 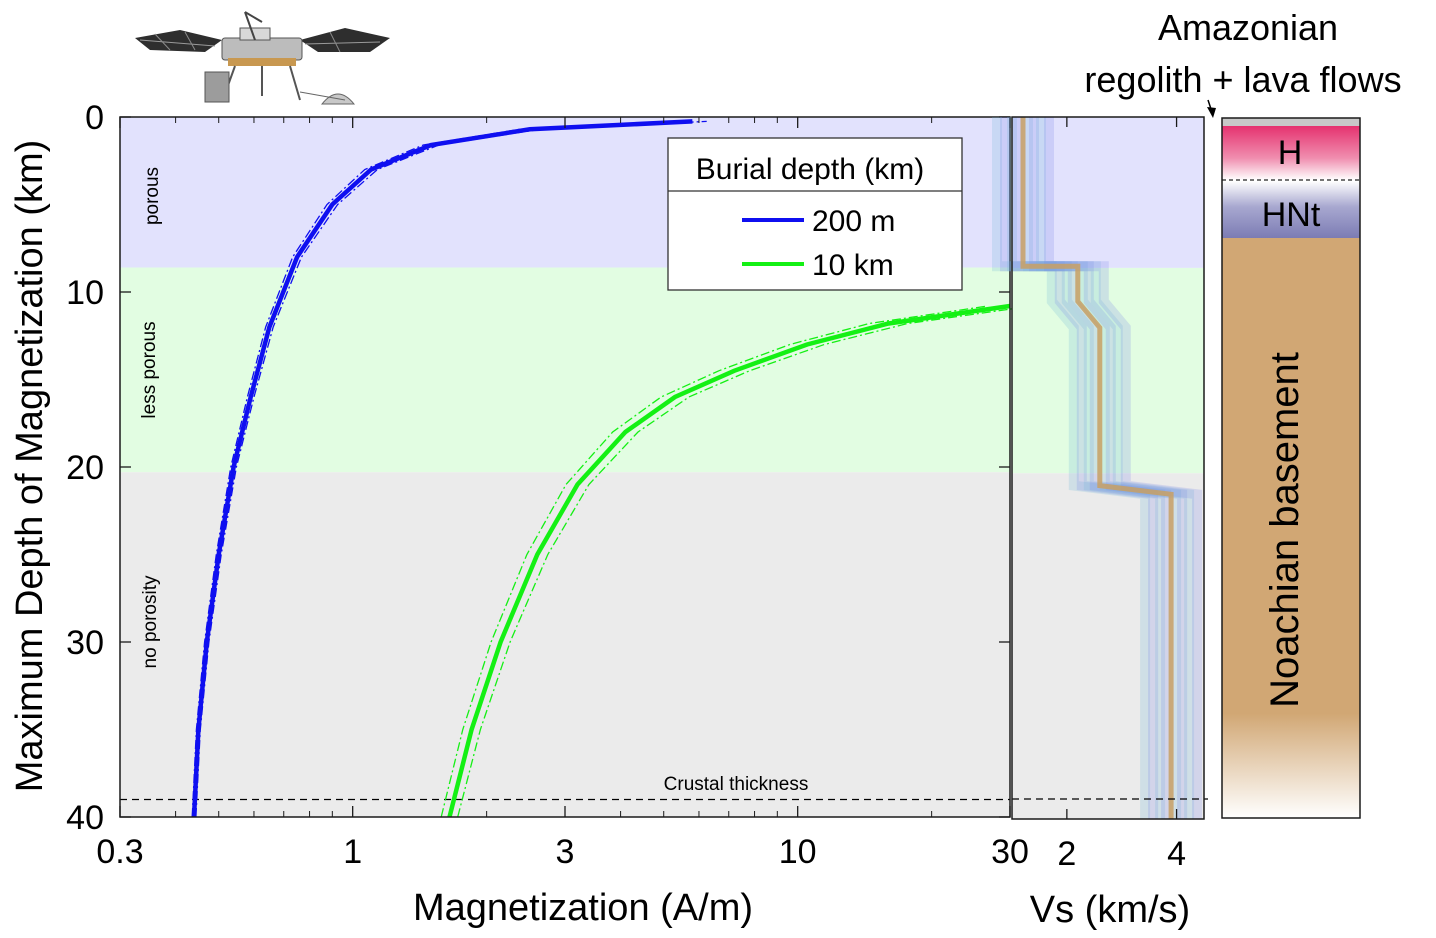 What do you see at coordinates (352, 852) in the screenshot?
I see `x-tick-label: 1` at bounding box center [352, 852].